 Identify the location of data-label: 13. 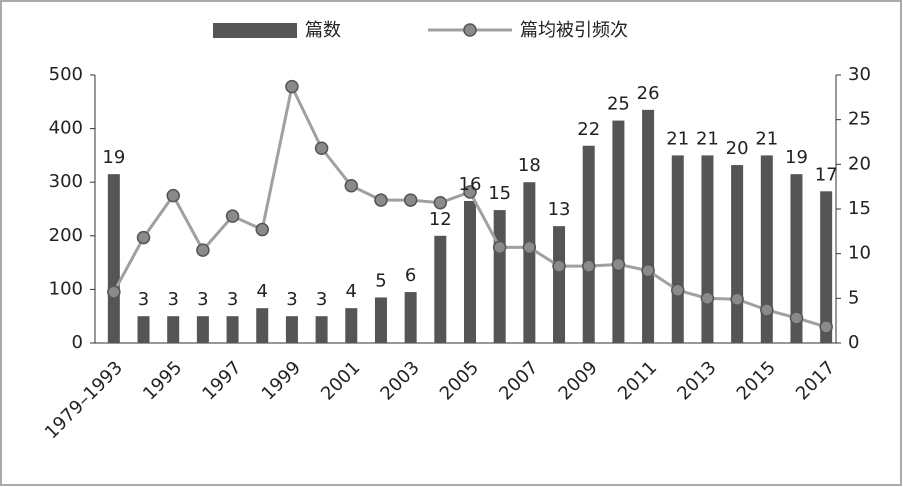
(559, 209).